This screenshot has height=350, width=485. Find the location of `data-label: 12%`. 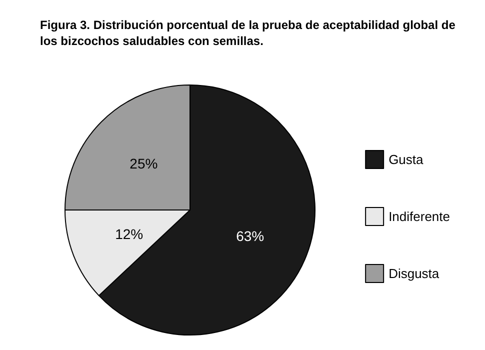

data-label: 12% is located at coordinates (129, 234).